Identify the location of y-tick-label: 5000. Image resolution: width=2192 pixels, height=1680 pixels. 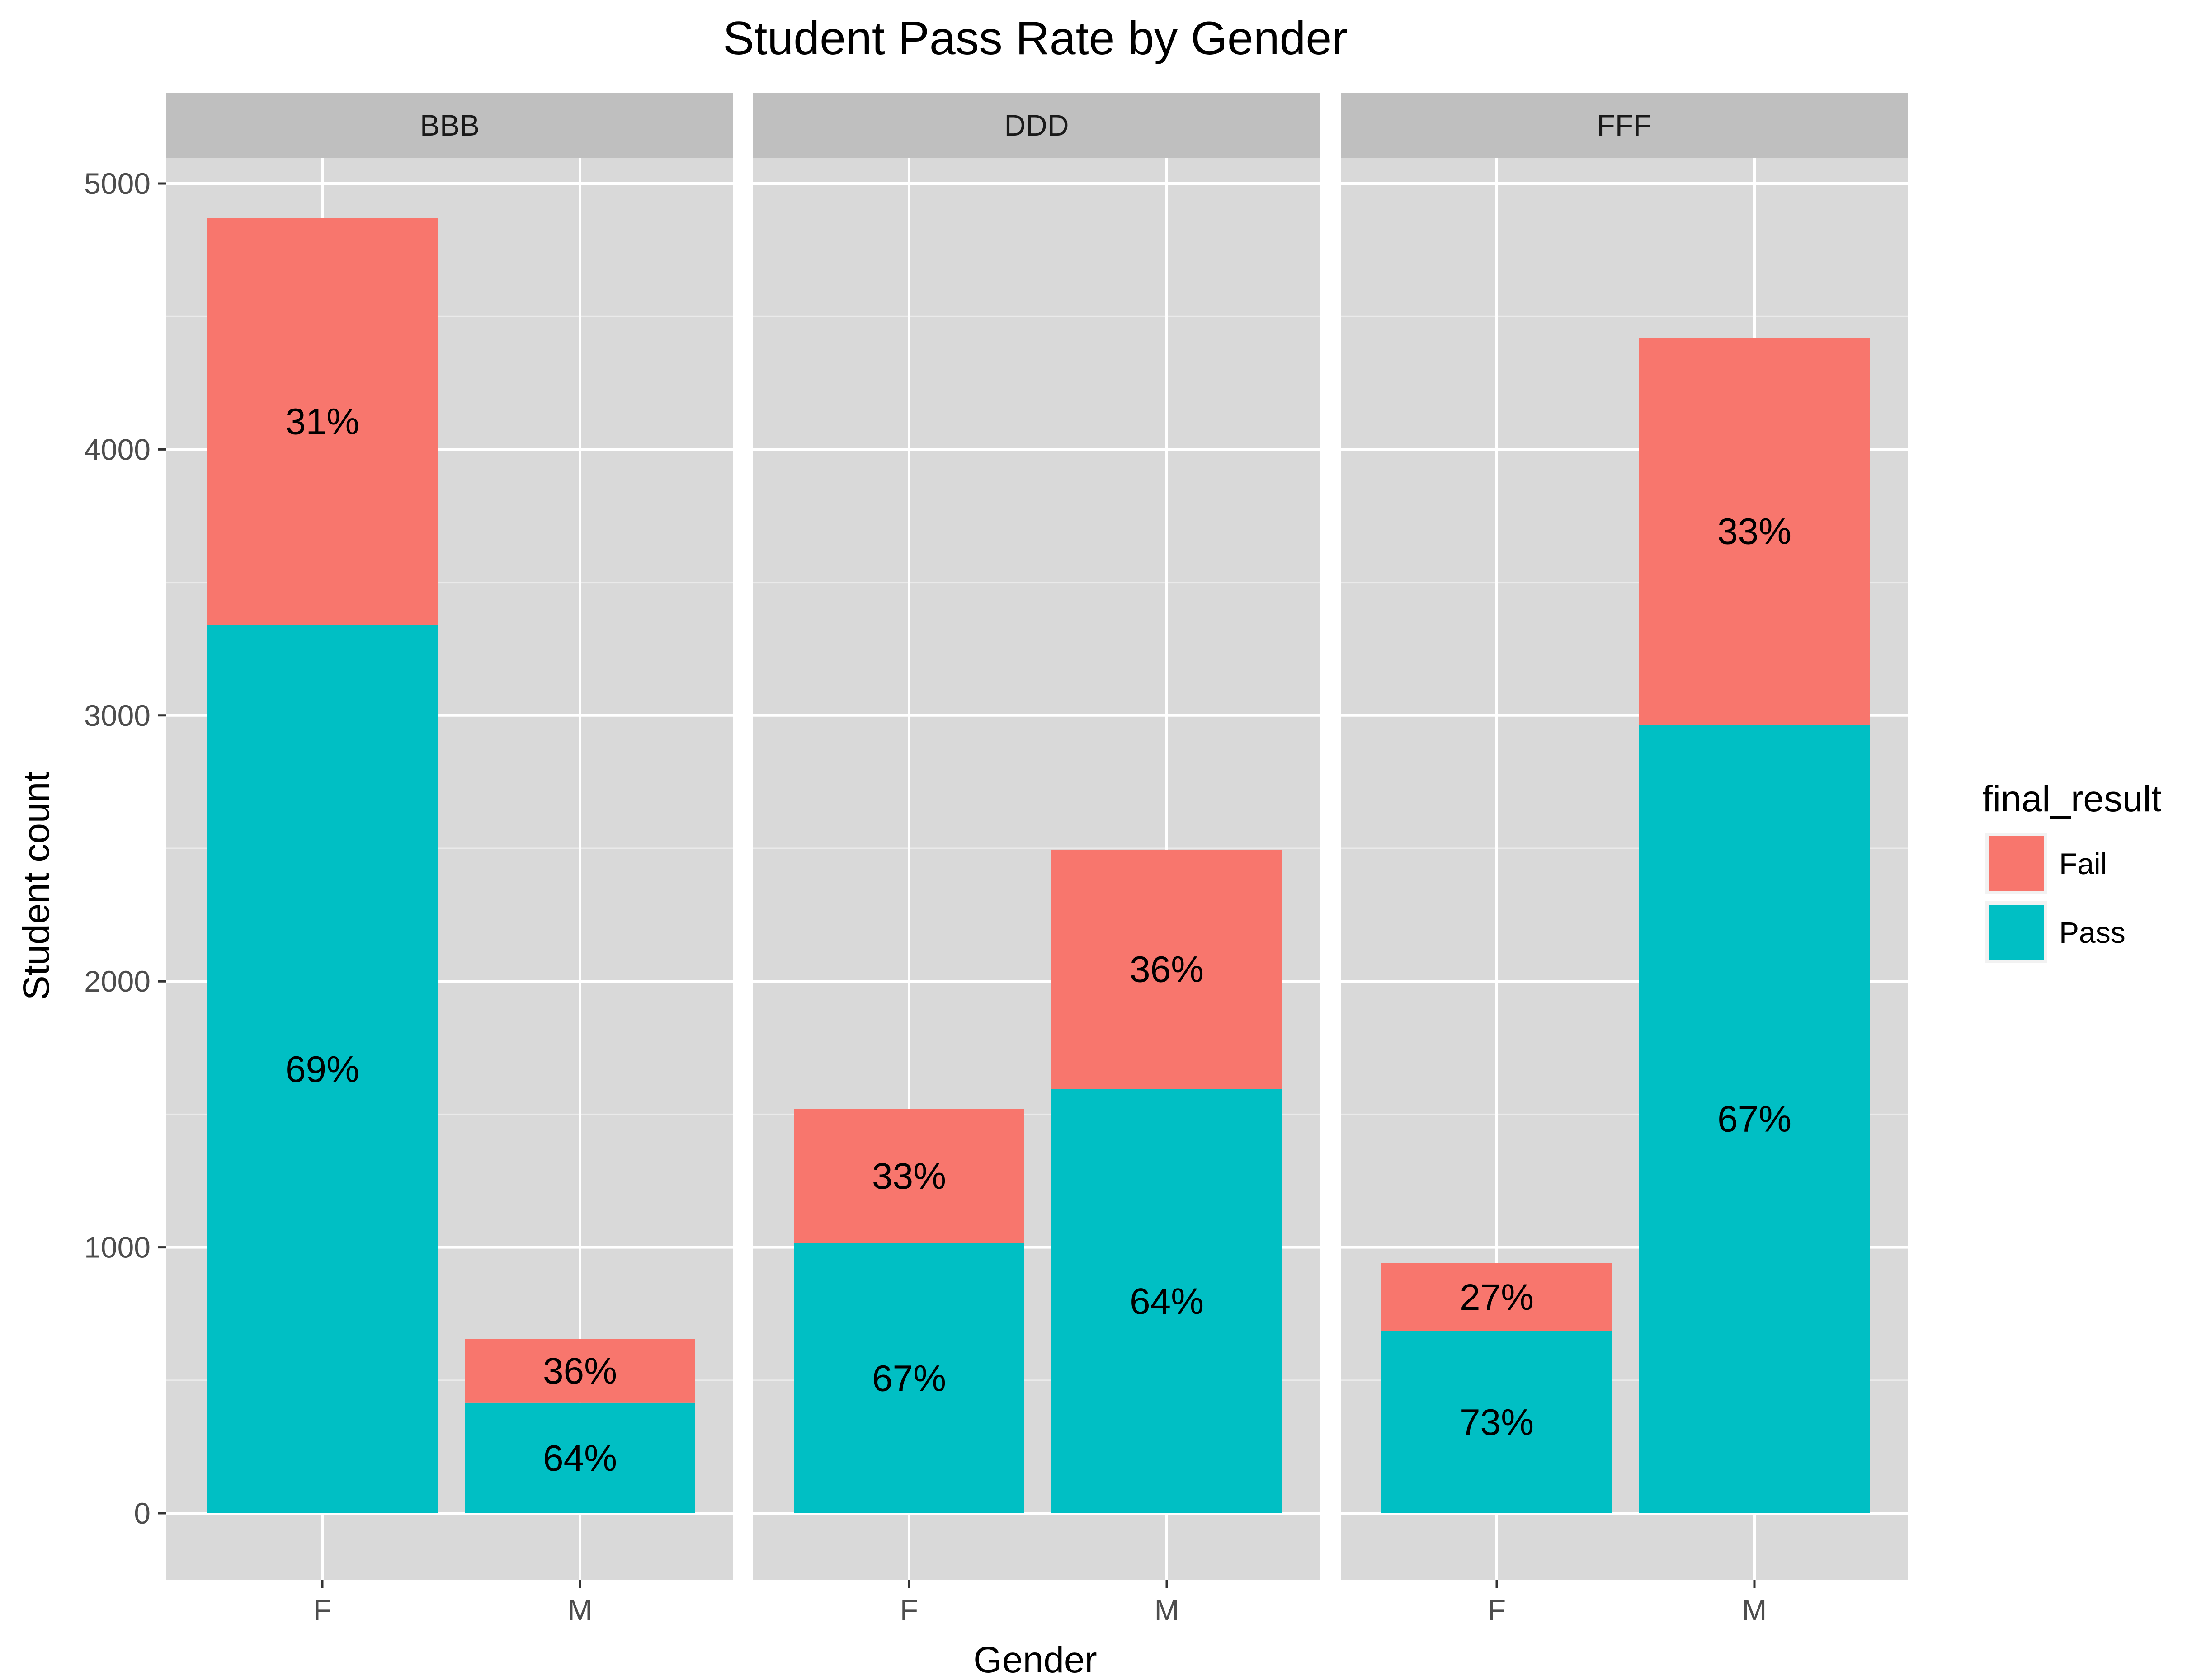
(117, 183).